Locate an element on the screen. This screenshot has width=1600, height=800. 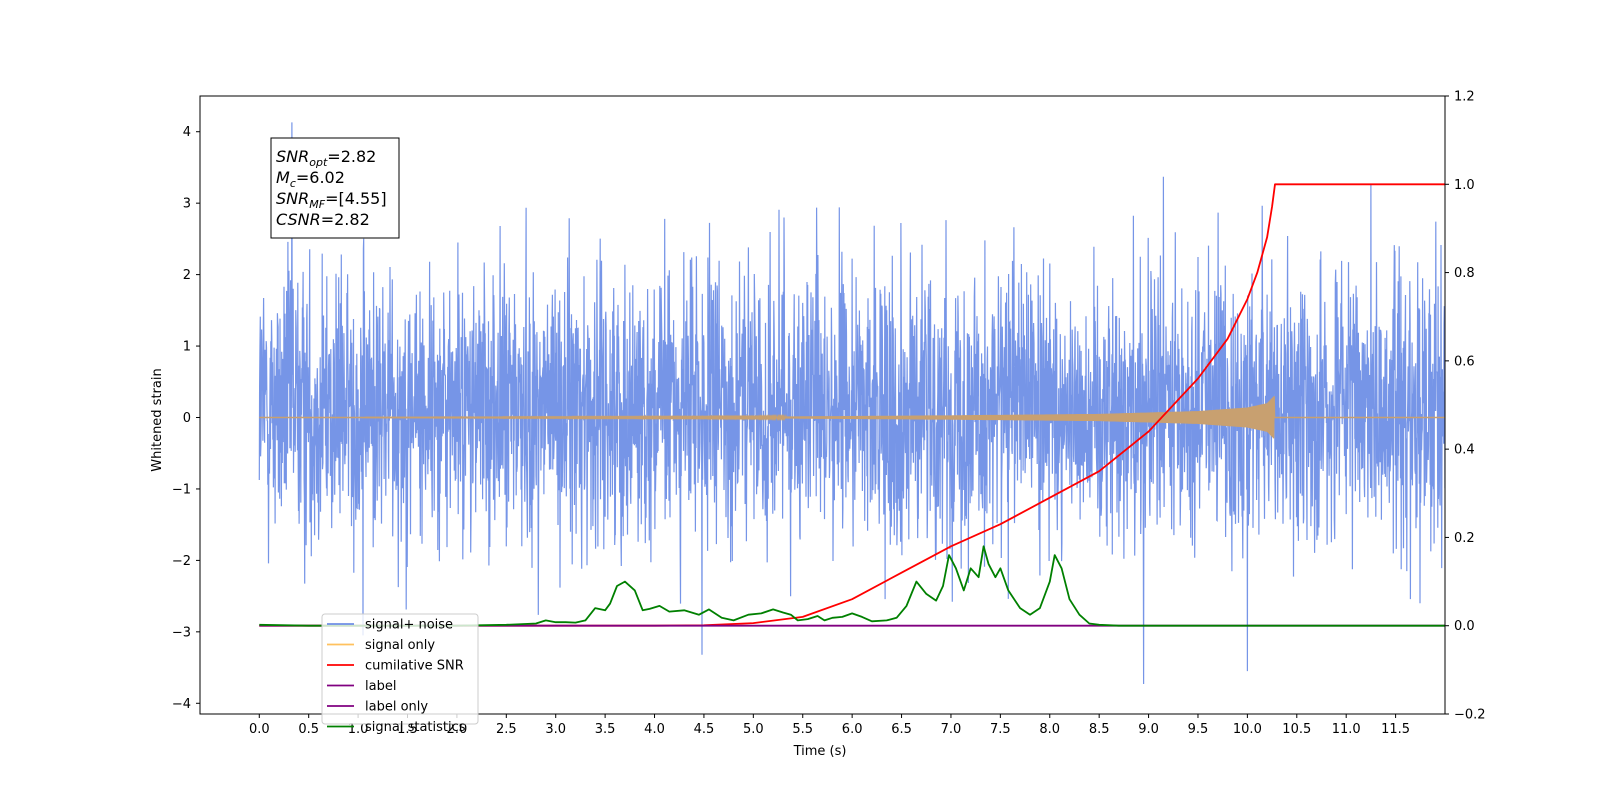
annotation-line: SNRopt=2.82 is located at coordinates (326, 158).